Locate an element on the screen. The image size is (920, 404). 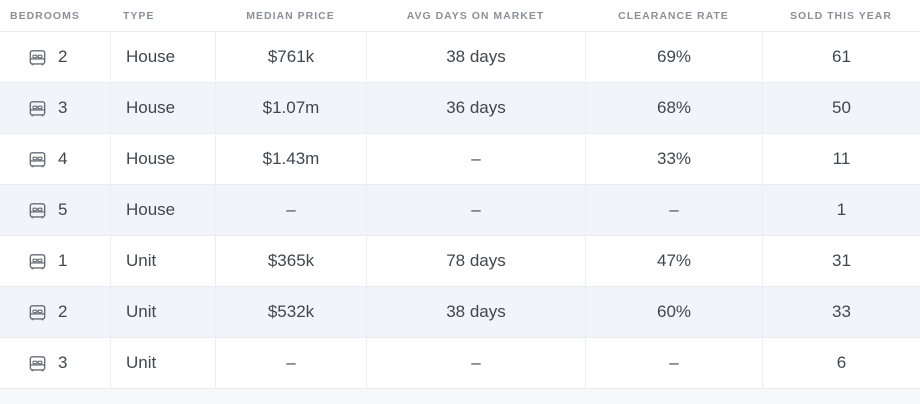
cell-median_price: $761k is located at coordinates (290, 57).